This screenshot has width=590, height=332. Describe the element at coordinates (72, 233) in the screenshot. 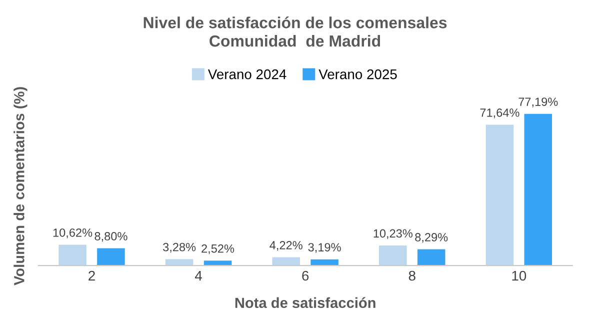

I see `data-label: 10,62%` at that location.